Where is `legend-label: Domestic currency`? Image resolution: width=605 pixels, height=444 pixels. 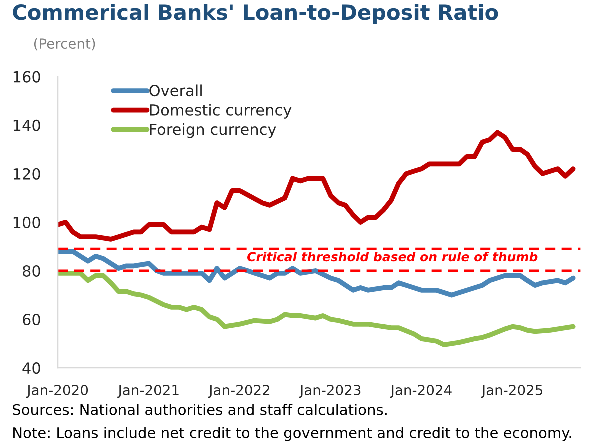
legend-label: Domestic currency is located at coordinates (221, 111).